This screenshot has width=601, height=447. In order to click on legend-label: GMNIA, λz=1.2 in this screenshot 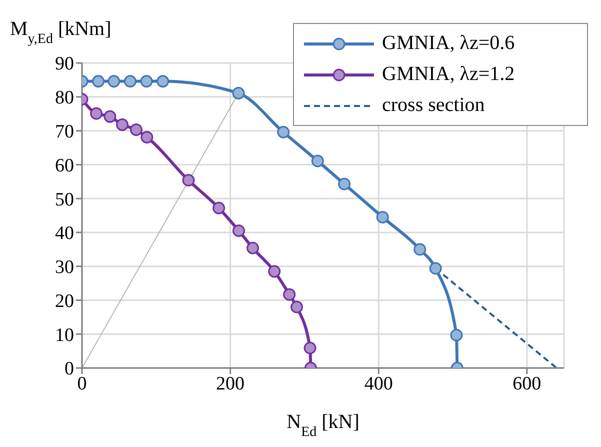, I will do `click(448, 74)`.